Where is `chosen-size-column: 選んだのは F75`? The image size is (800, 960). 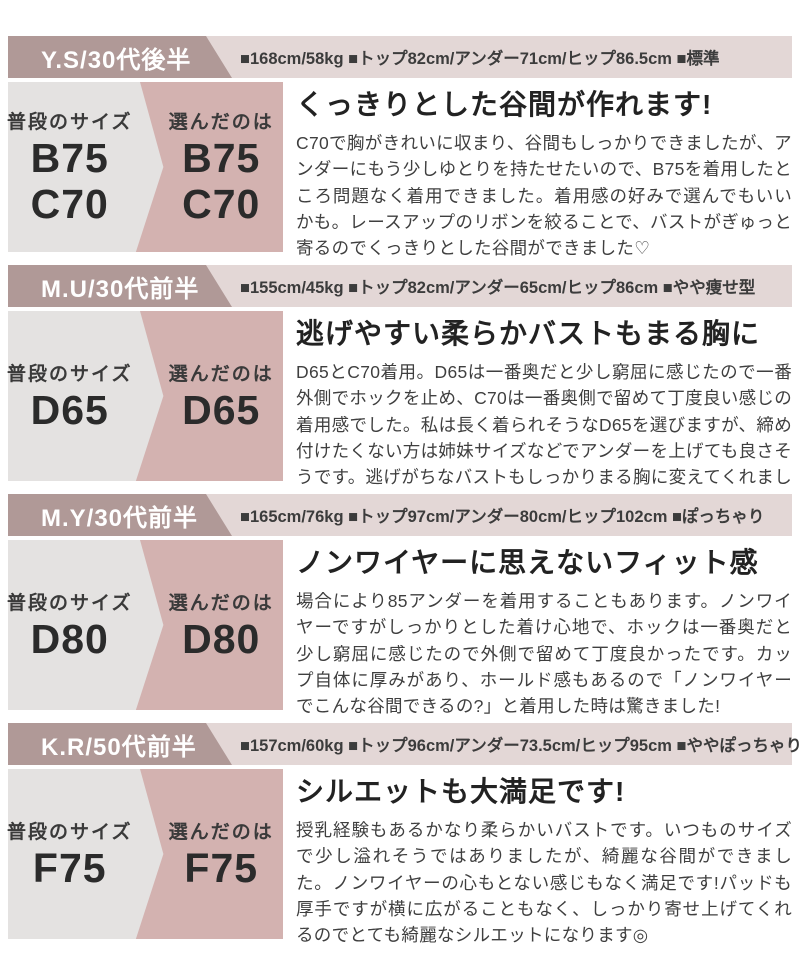 chosen-size-column: 選んだのは F75 is located at coordinates (215, 854).